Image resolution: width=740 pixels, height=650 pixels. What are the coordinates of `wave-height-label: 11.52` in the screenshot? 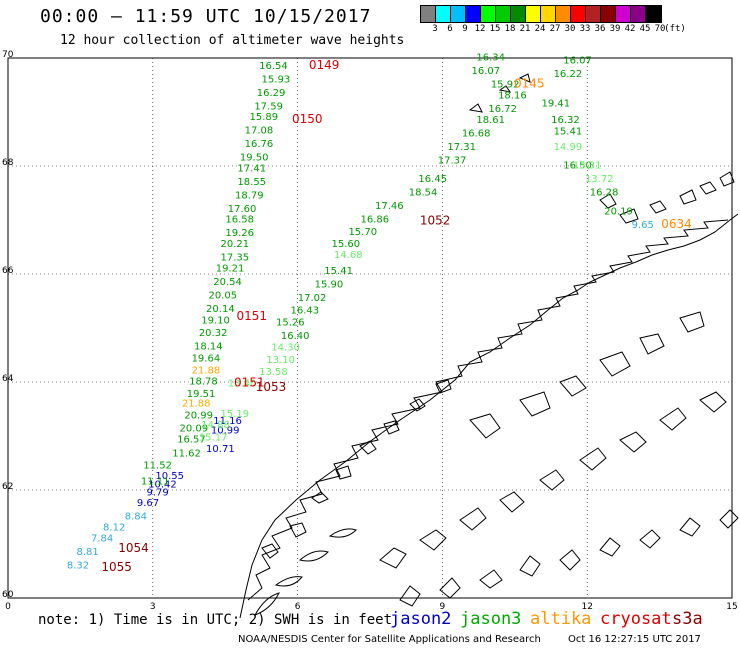 It's located at (157, 465).